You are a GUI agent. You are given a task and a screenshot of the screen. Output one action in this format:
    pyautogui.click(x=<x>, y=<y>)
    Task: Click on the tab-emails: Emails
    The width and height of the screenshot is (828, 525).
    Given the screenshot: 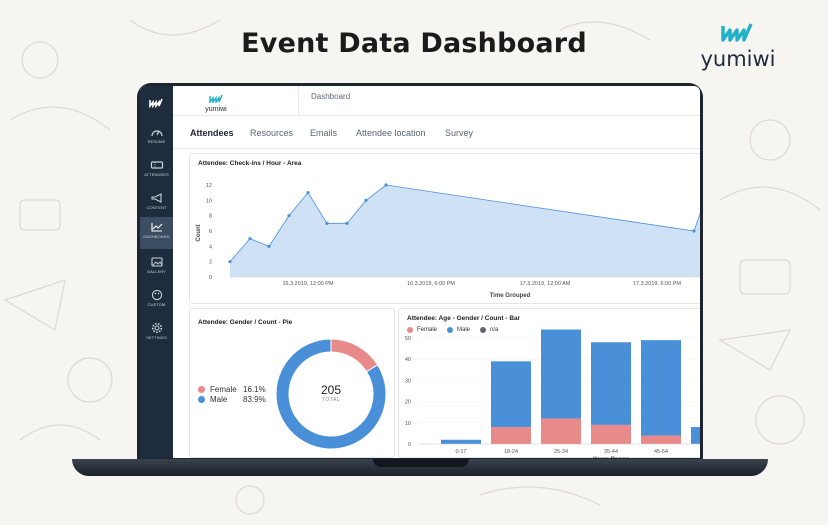 What is the action you would take?
    pyautogui.click(x=324, y=133)
    